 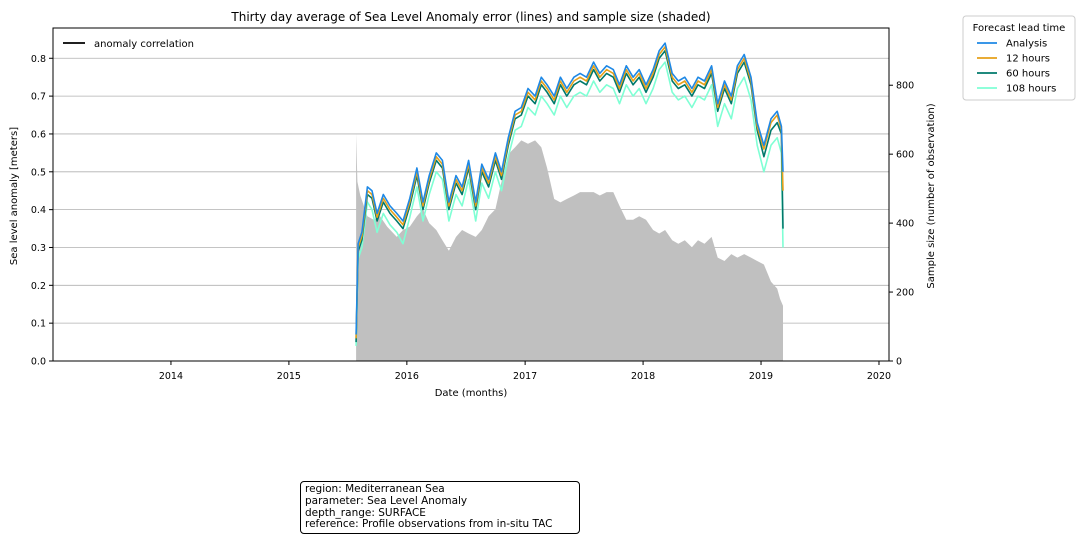 I want to click on legend-anomaly-correlation: anomaly correlation, so click(x=128, y=44).